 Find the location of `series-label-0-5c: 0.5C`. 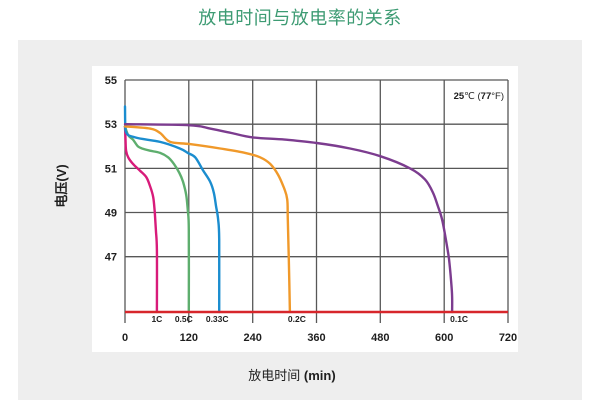

series-label-0-5c: 0.5C is located at coordinates (184, 319).